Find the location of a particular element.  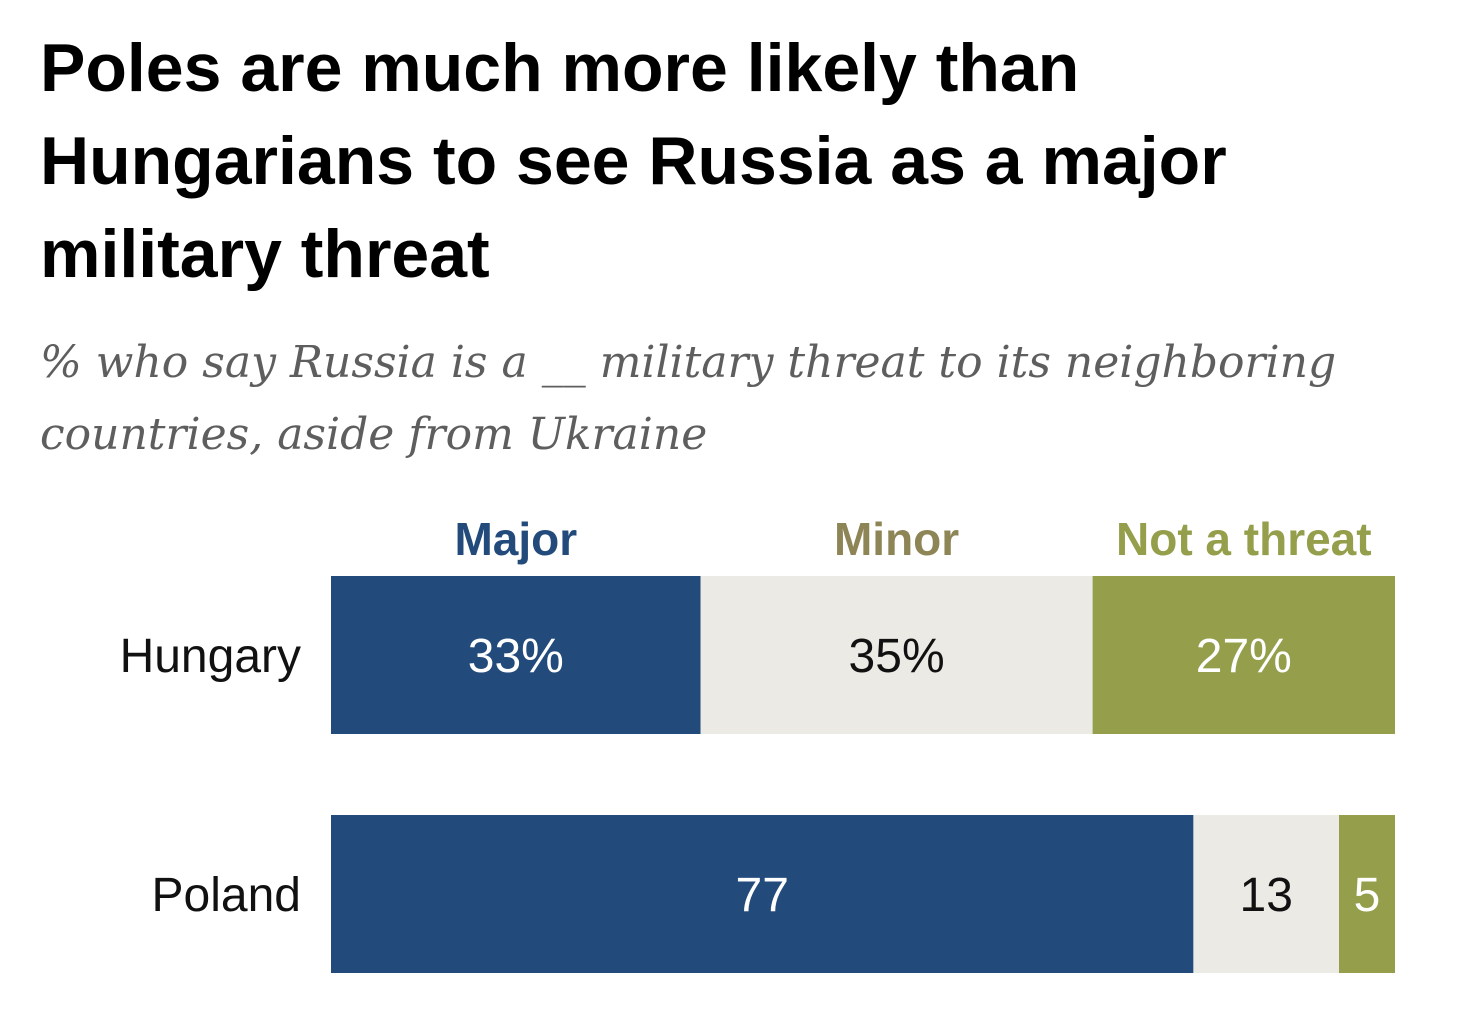

category-label: Hungary is located at coordinates (210, 656).